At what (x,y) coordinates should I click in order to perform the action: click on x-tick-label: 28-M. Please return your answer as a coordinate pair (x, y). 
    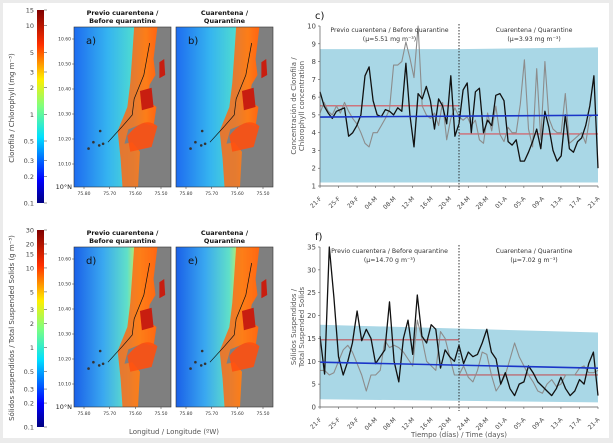
    Looking at the image, I should click on (483, 203).